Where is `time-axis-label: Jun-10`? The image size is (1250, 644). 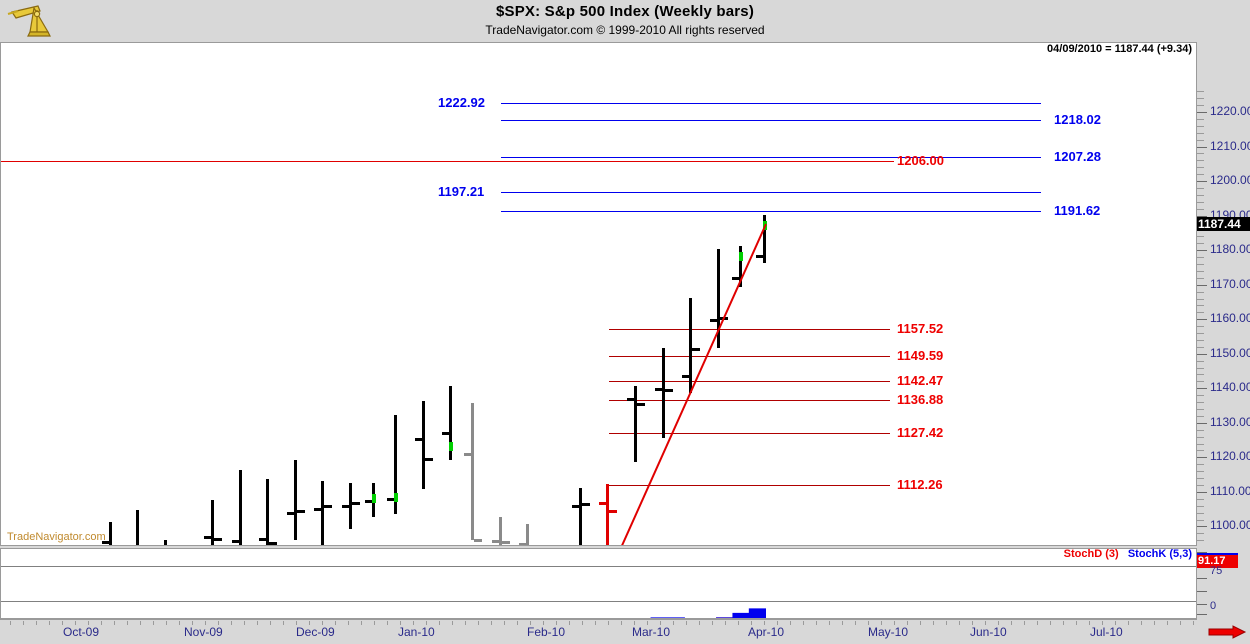 time-axis-label: Jun-10 is located at coordinates (988, 632).